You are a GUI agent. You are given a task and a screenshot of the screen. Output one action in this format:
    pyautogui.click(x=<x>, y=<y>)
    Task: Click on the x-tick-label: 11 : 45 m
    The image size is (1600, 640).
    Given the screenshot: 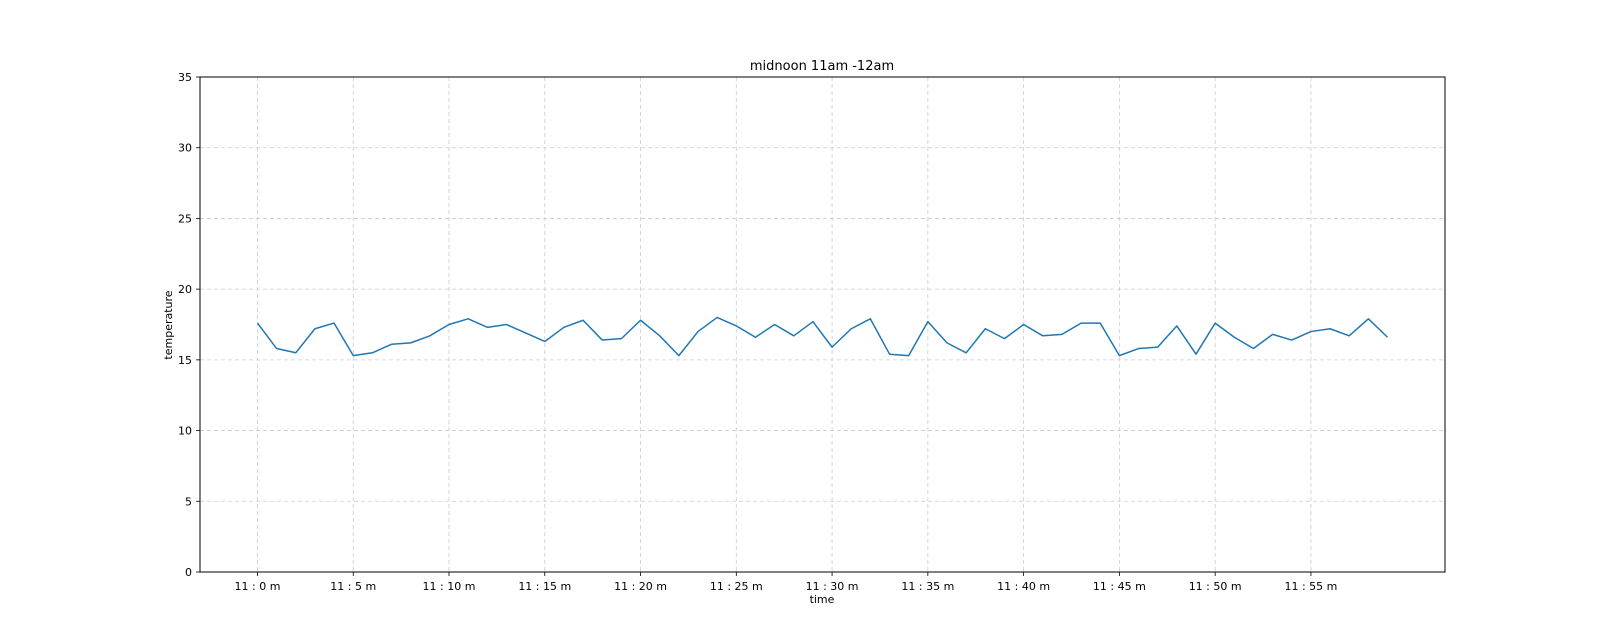 What is the action you would take?
    pyautogui.click(x=1119, y=586)
    